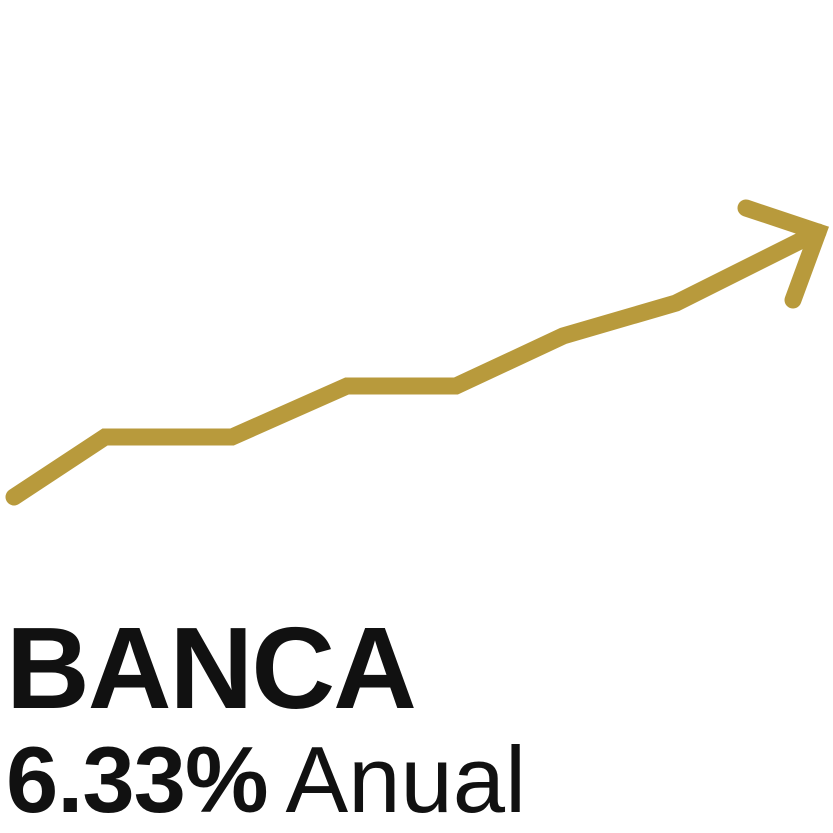  I want to click on arrow-head, so click(783, 254).